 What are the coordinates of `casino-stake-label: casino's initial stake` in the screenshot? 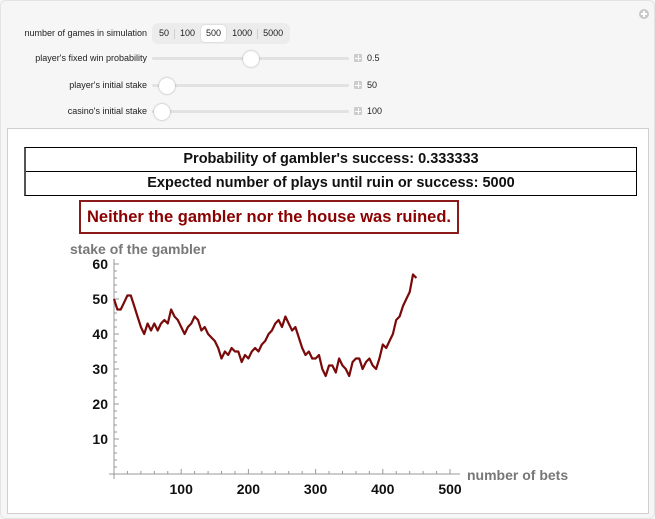 It's located at (107, 111).